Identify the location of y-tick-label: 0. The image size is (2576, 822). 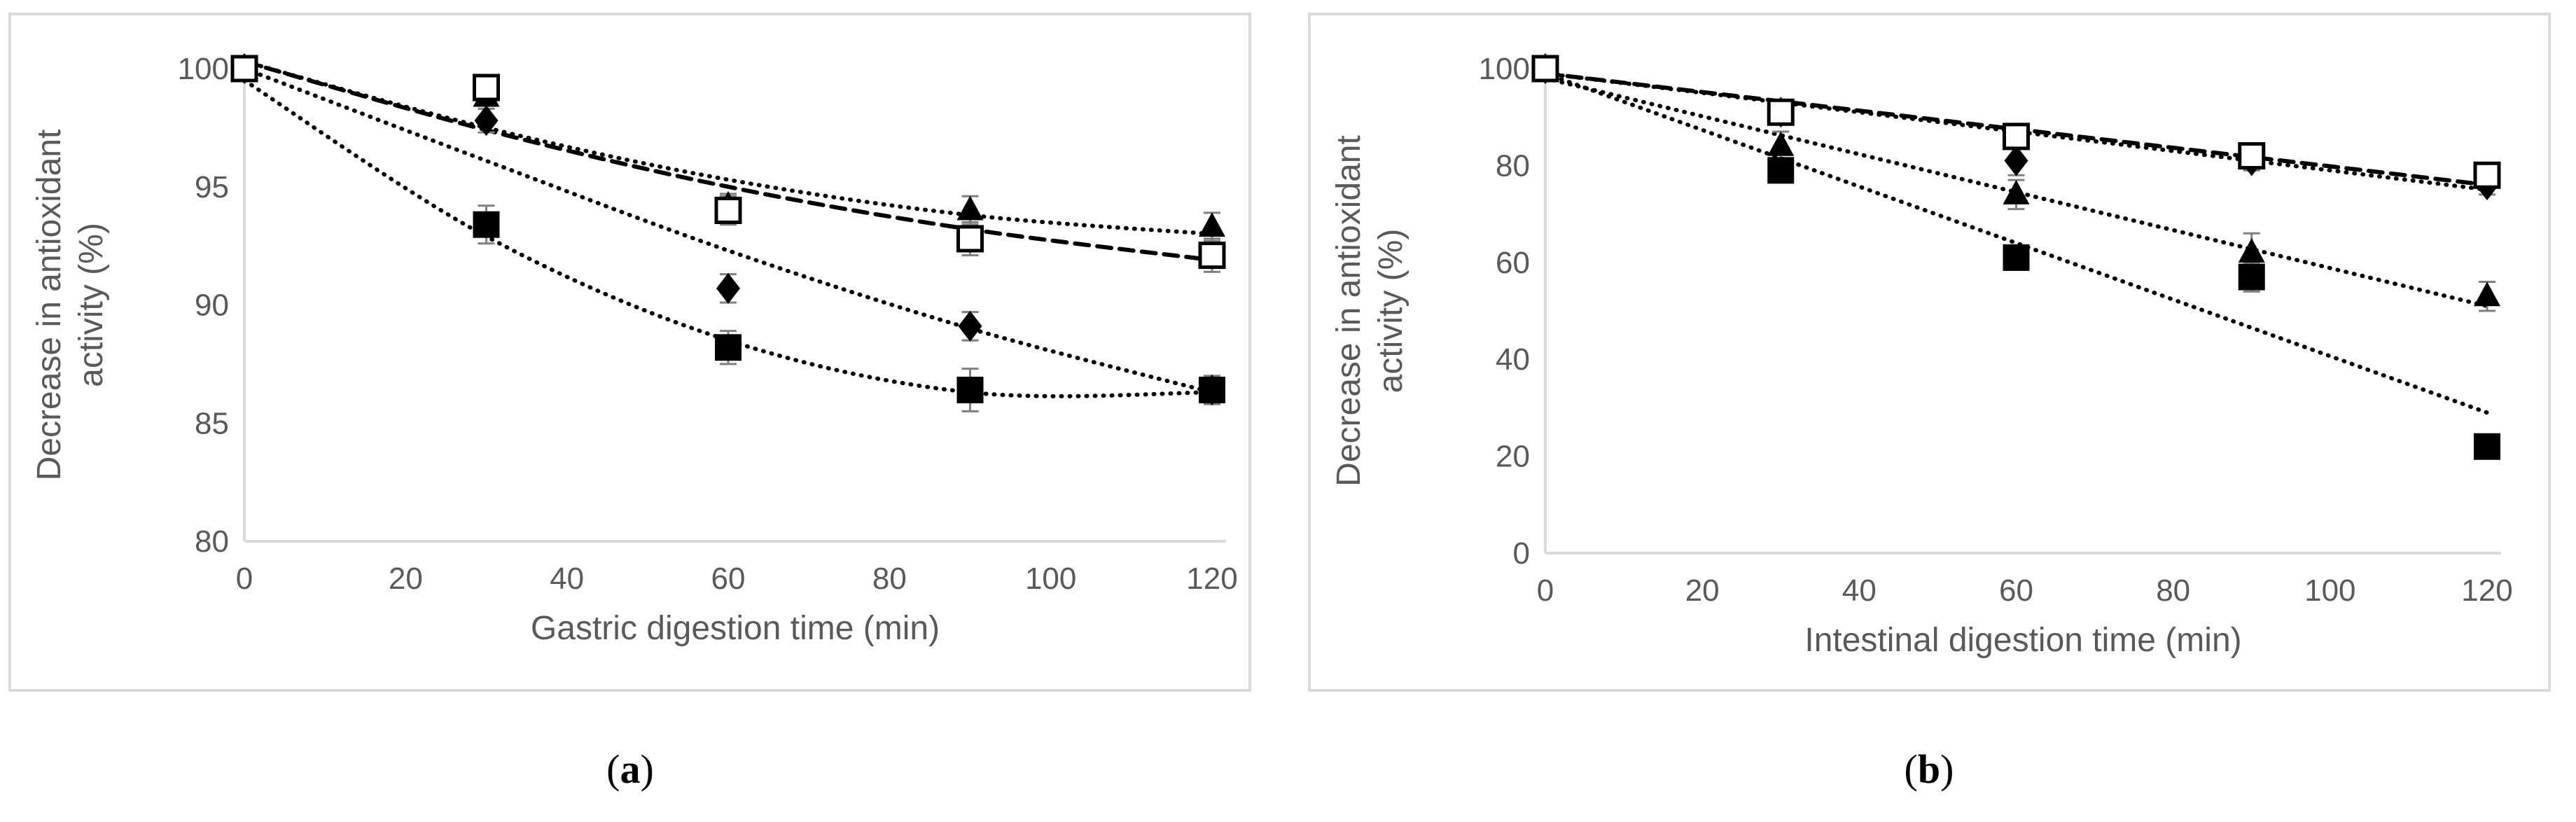
(1521, 553).